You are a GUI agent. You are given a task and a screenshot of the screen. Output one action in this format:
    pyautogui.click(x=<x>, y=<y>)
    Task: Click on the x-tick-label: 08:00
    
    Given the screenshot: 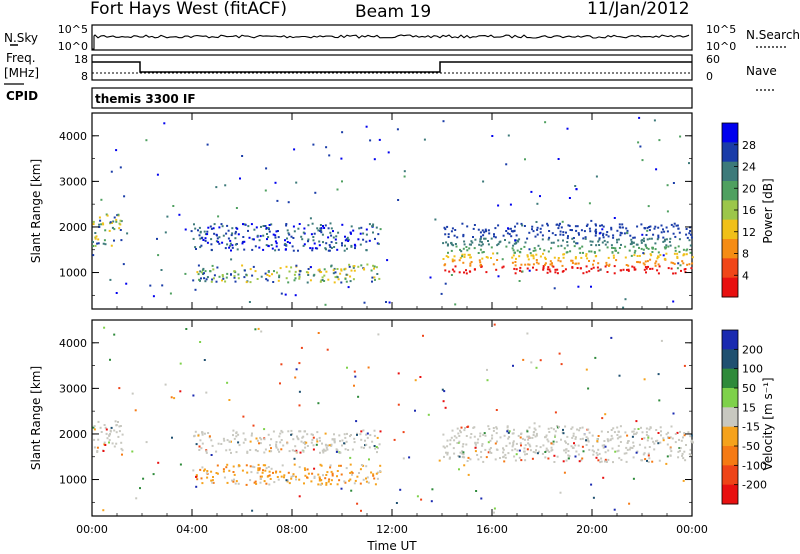 What is the action you would take?
    pyautogui.click(x=292, y=529)
    